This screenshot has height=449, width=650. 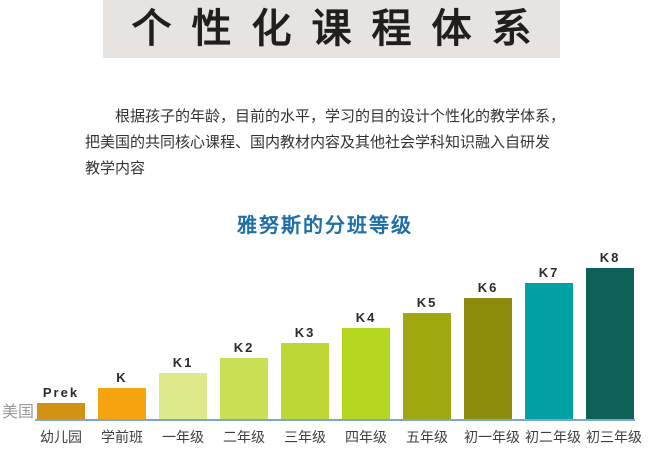 What do you see at coordinates (61, 402) in the screenshot?
I see `bar-group: Prek` at bounding box center [61, 402].